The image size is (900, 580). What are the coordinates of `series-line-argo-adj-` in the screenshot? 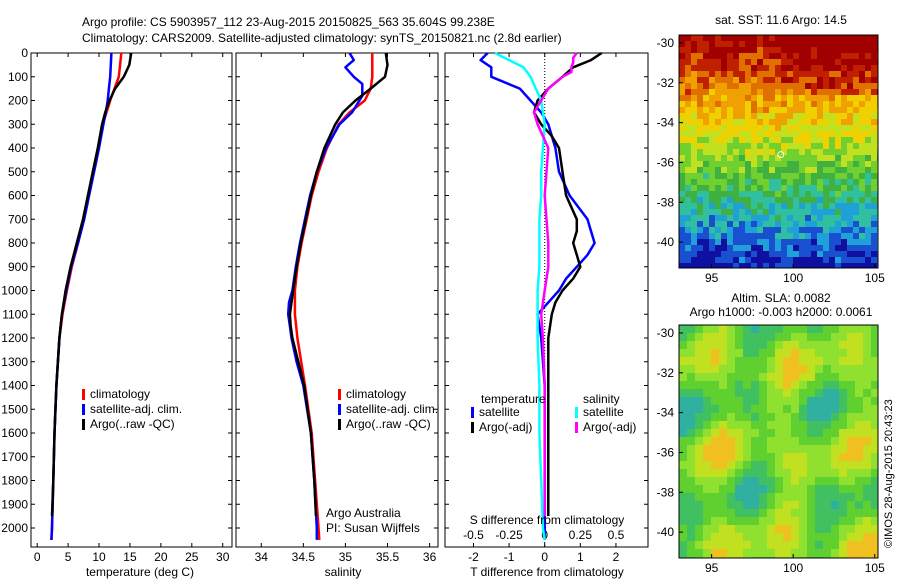 It's located at (555, 284).